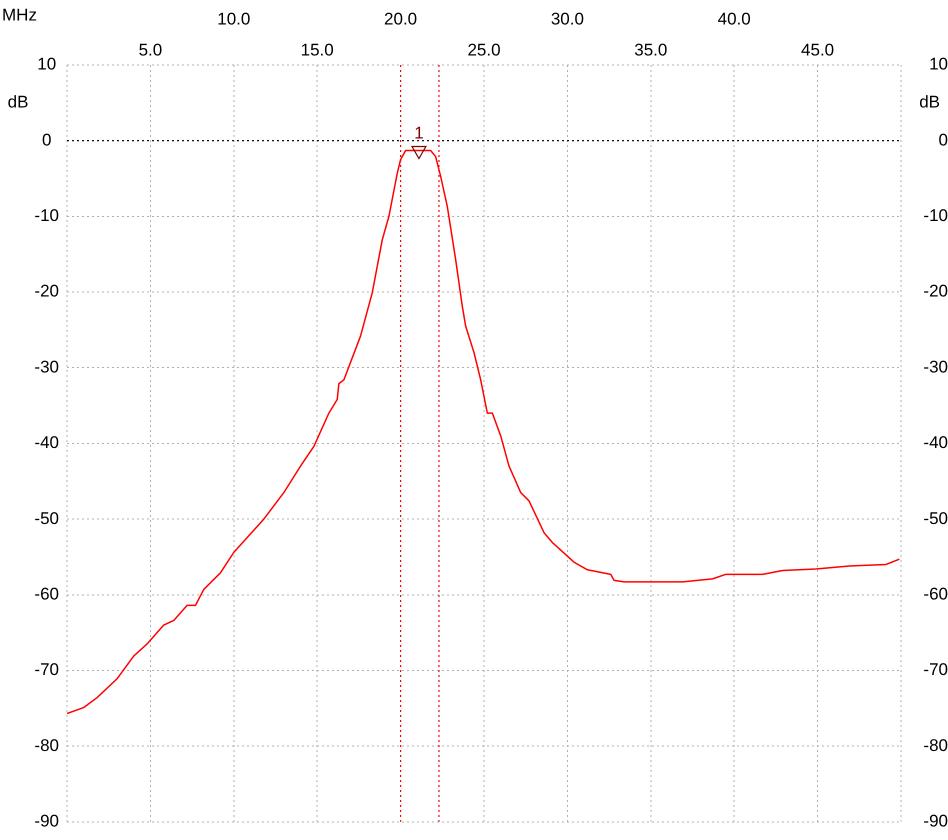  I want to click on y2-tick-label: -10, so click(935, 216).